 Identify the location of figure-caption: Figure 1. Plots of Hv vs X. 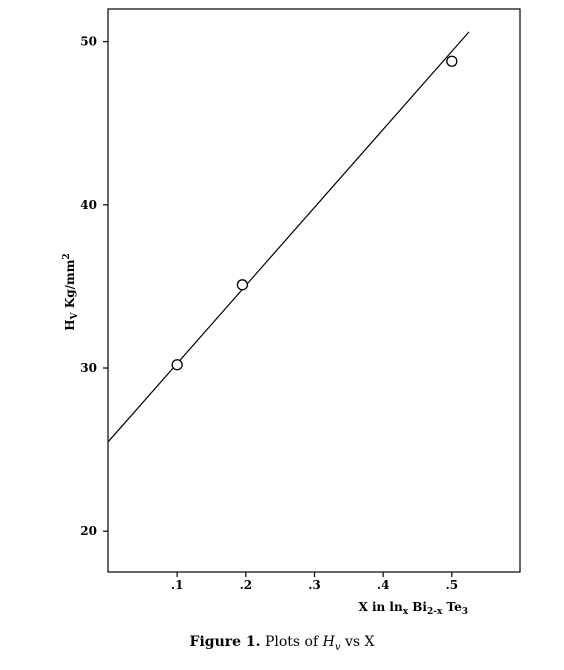
(282, 643).